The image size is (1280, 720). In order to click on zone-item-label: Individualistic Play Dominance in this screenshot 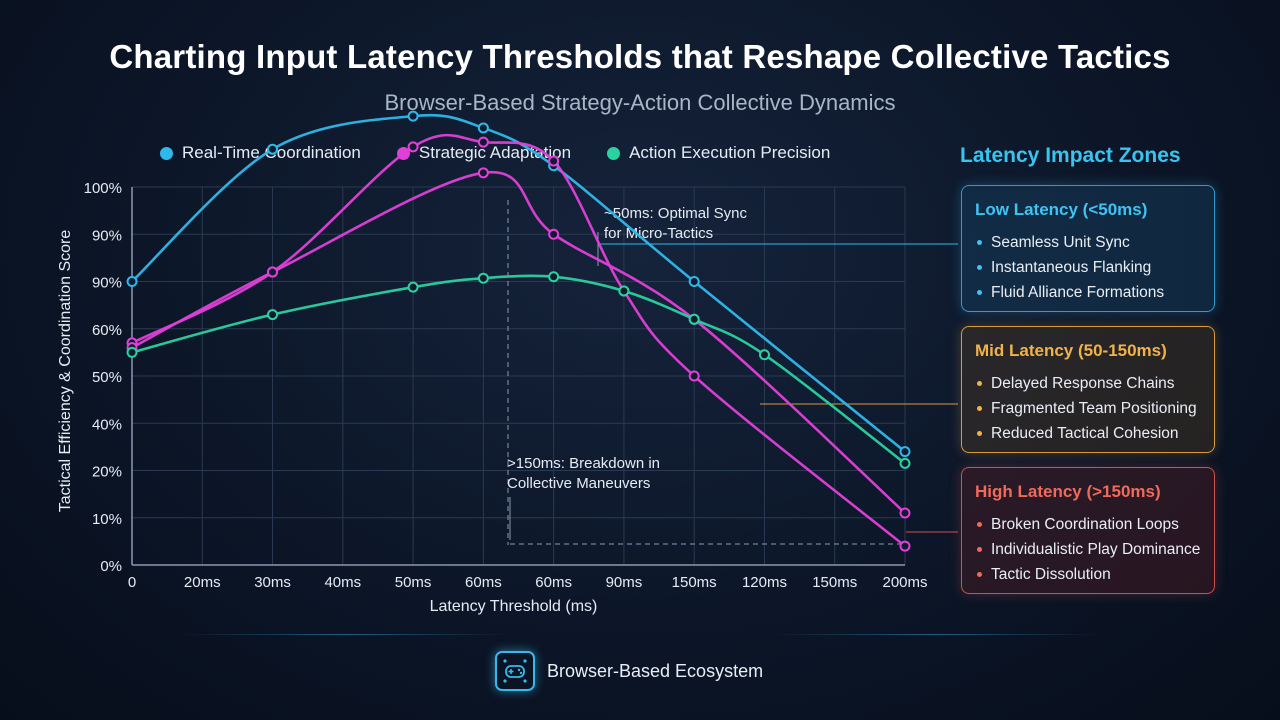, I will do `click(1096, 549)`.